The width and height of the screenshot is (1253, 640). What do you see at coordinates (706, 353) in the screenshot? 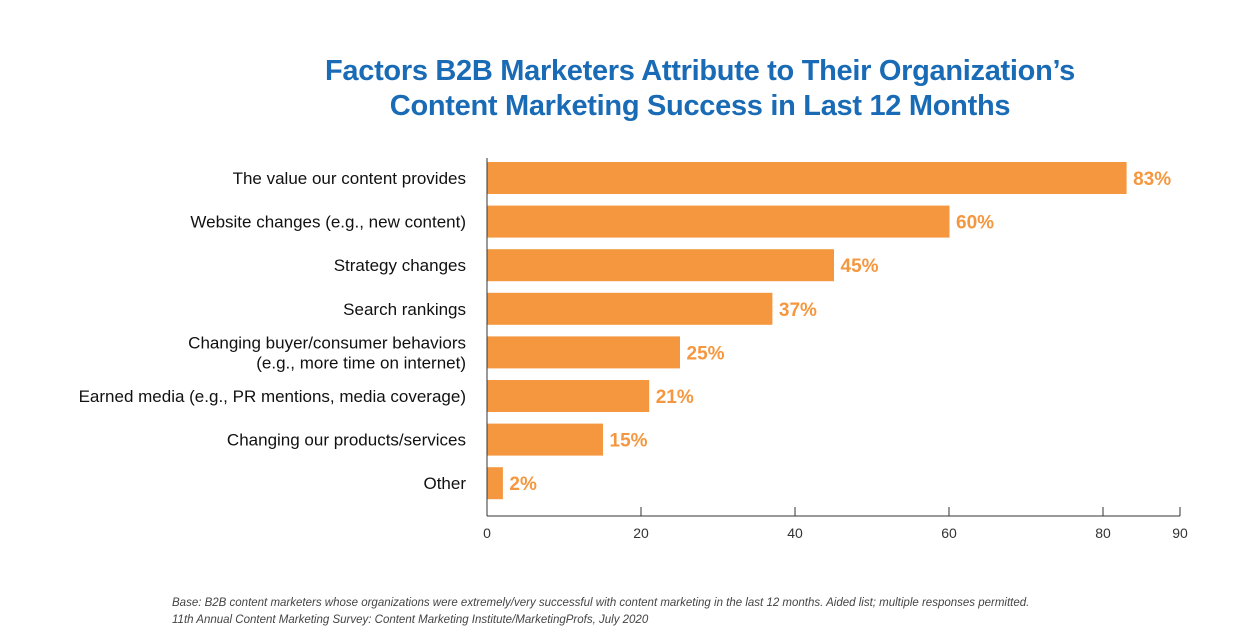
I see `bar-value-label: 25%` at bounding box center [706, 353].